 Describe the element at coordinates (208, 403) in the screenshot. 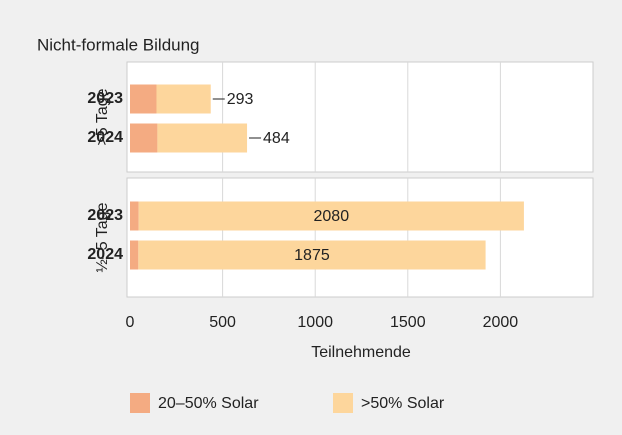

I see `legend-label: 20–50% Solar` at that location.